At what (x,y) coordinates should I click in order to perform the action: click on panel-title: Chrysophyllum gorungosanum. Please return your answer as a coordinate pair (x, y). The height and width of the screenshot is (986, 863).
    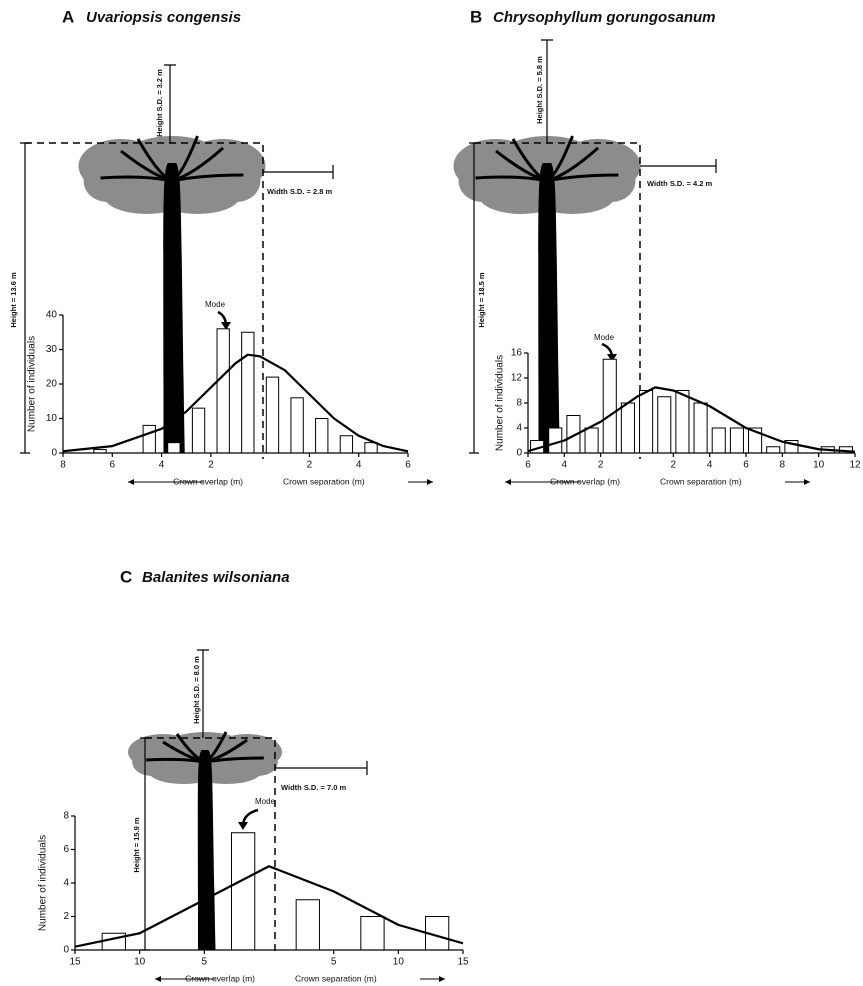
    Looking at the image, I should click on (604, 17).